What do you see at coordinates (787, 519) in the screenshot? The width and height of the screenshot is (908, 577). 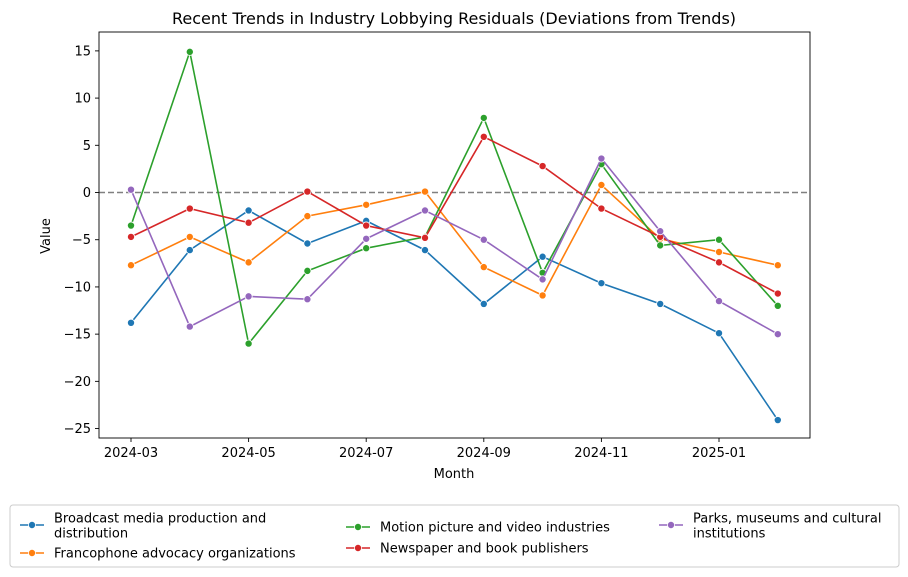 I see `legend-label: Parks, museums and cultural` at bounding box center [787, 519].